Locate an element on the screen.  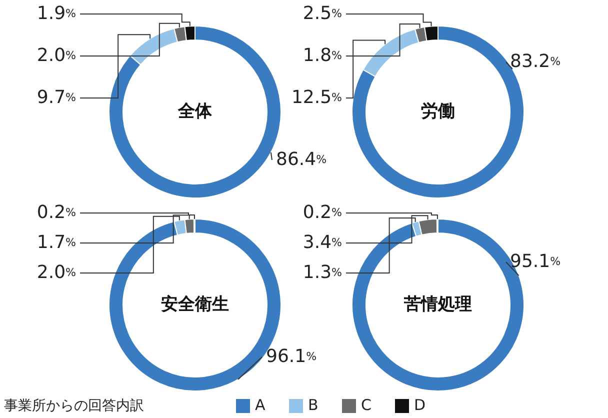
data-label: 95.1% is located at coordinates (535, 261).